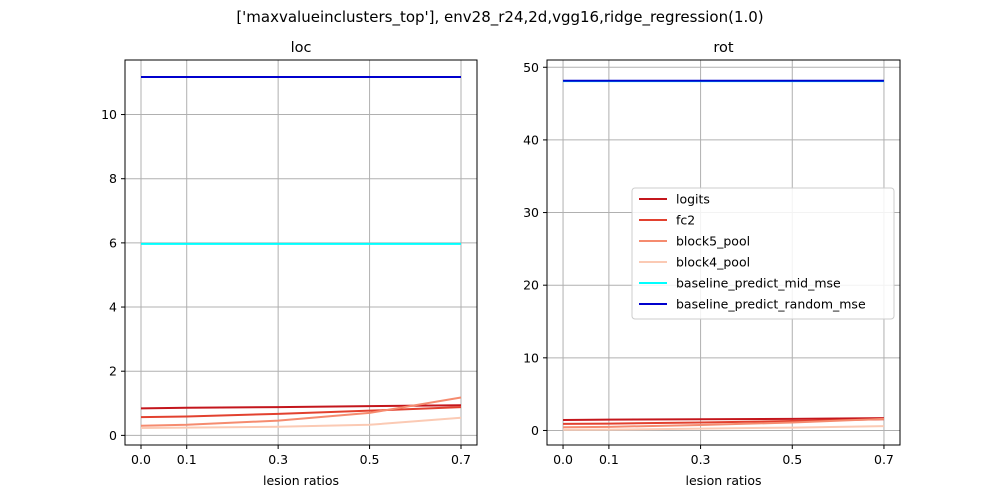 The image size is (1000, 500). I want to click on legend-box, so click(763, 253).